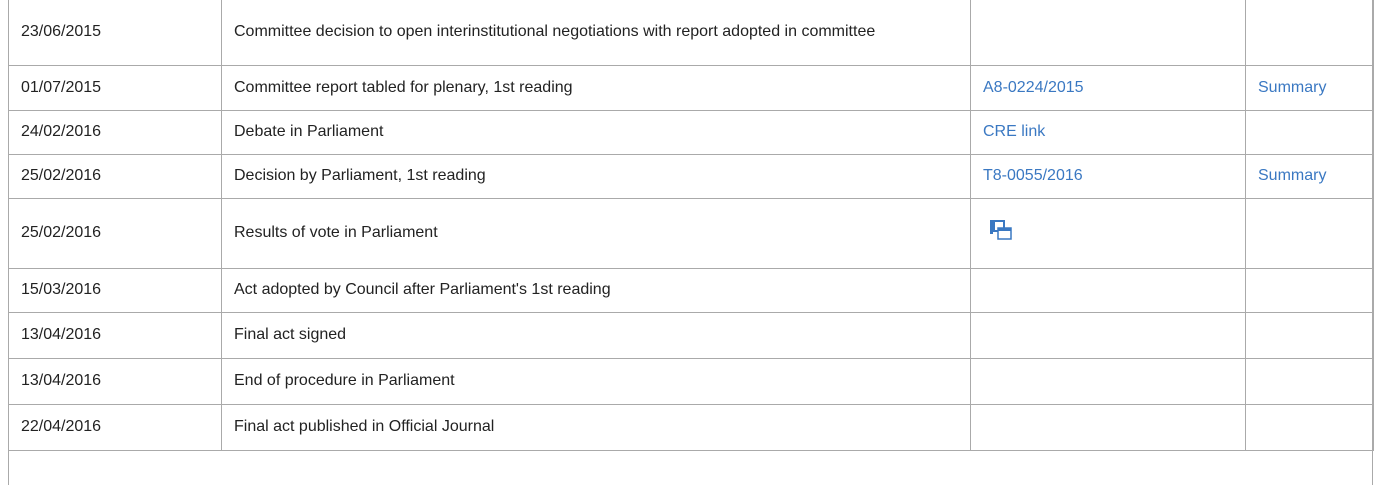  What do you see at coordinates (290, 334) in the screenshot?
I see `event: Final act signed` at bounding box center [290, 334].